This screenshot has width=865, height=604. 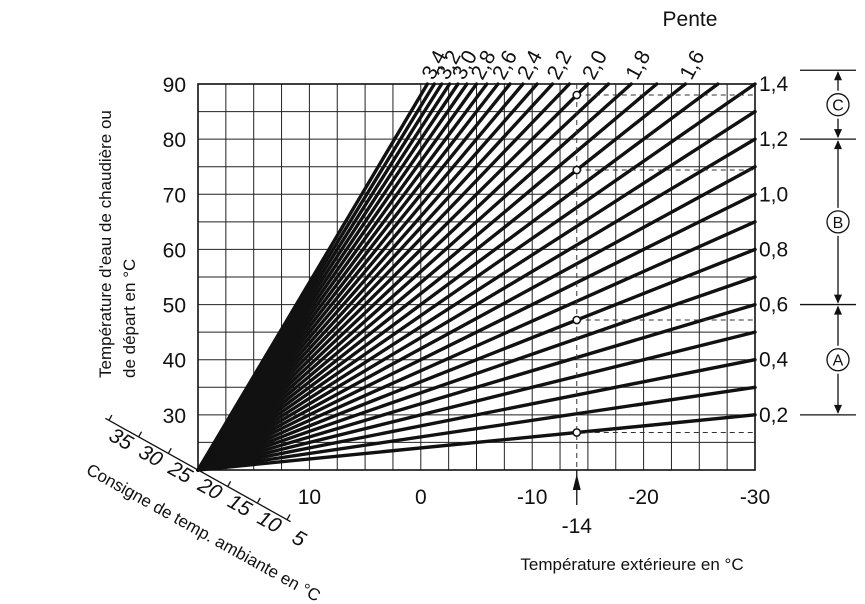 I want to click on range-badge-a, so click(x=838, y=360).